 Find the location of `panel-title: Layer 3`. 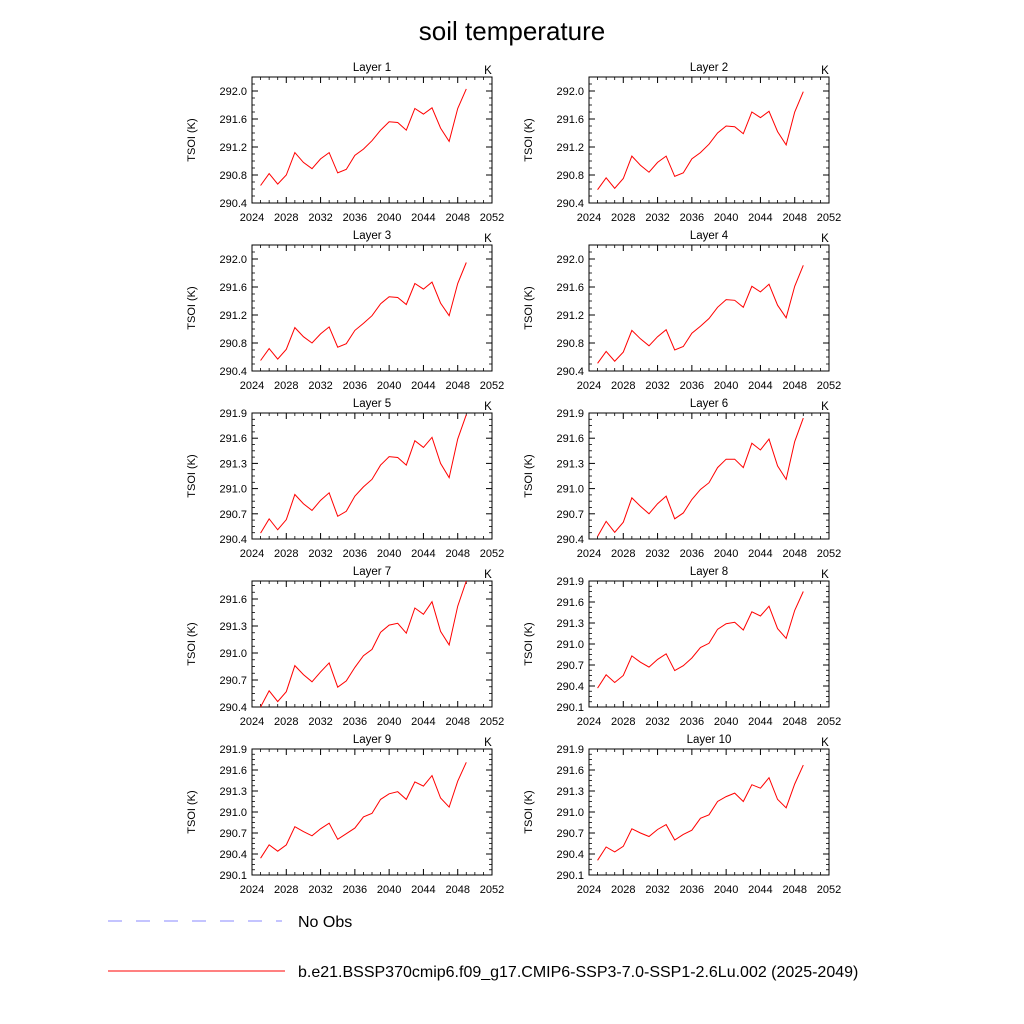

panel-title: Layer 3 is located at coordinates (372, 236).